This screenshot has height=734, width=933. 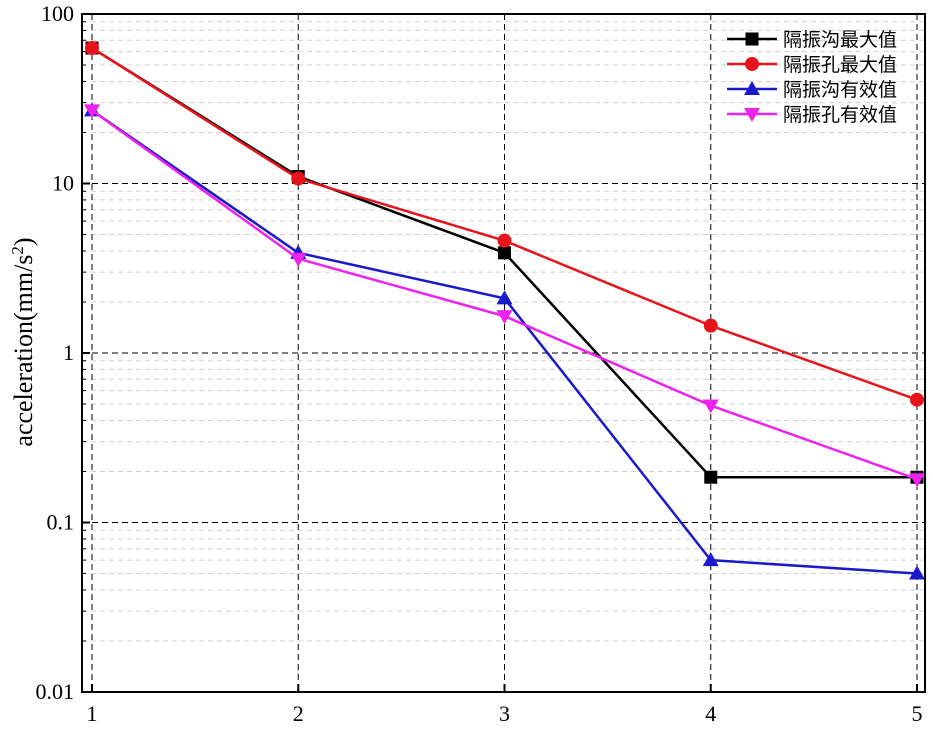 What do you see at coordinates (917, 713) in the screenshot?
I see `x-tick-label: 5` at bounding box center [917, 713].